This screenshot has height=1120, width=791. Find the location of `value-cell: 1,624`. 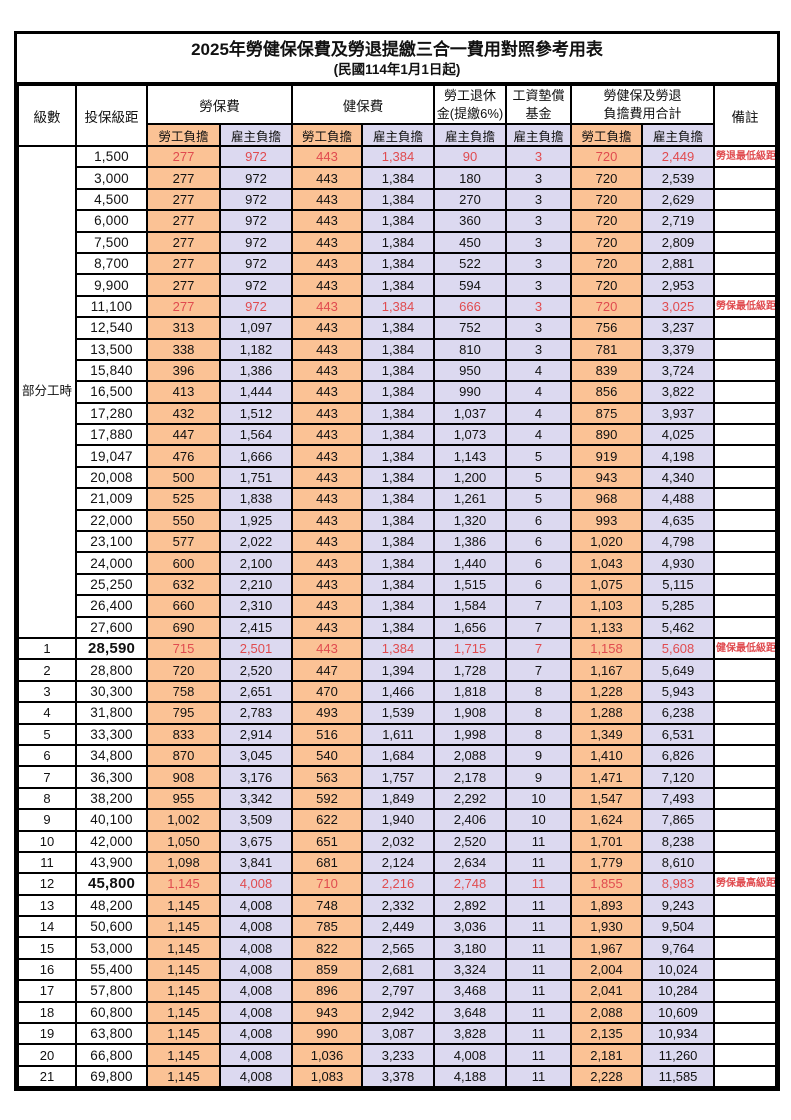

value-cell: 1,624 is located at coordinates (606, 820).